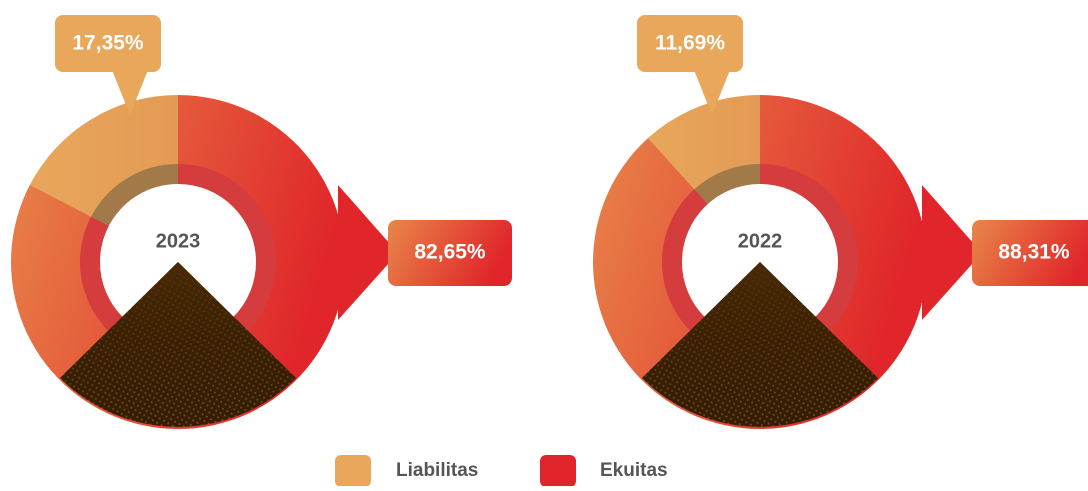  What do you see at coordinates (1034, 252) in the screenshot?
I see `value-label: 88,31%` at bounding box center [1034, 252].